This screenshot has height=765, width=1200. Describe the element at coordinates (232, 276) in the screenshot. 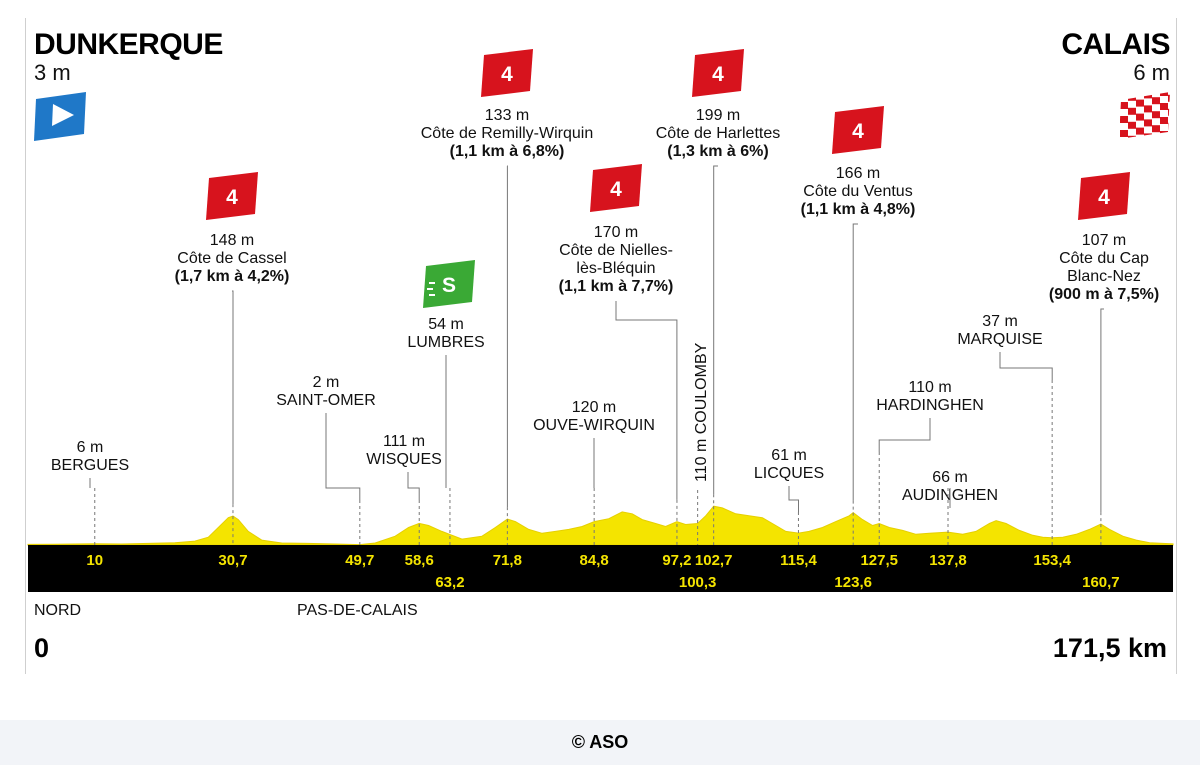

I see `climb-gradient: (1,7 km à 4,2%)` at that location.